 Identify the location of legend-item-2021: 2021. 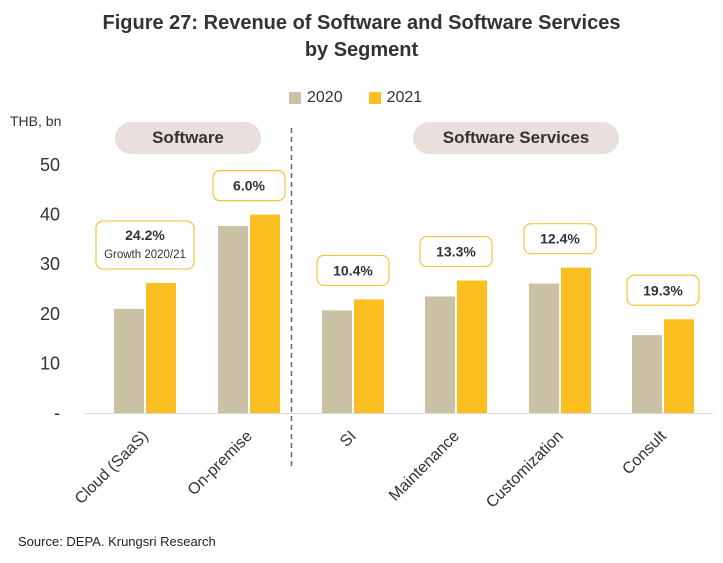
(395, 98).